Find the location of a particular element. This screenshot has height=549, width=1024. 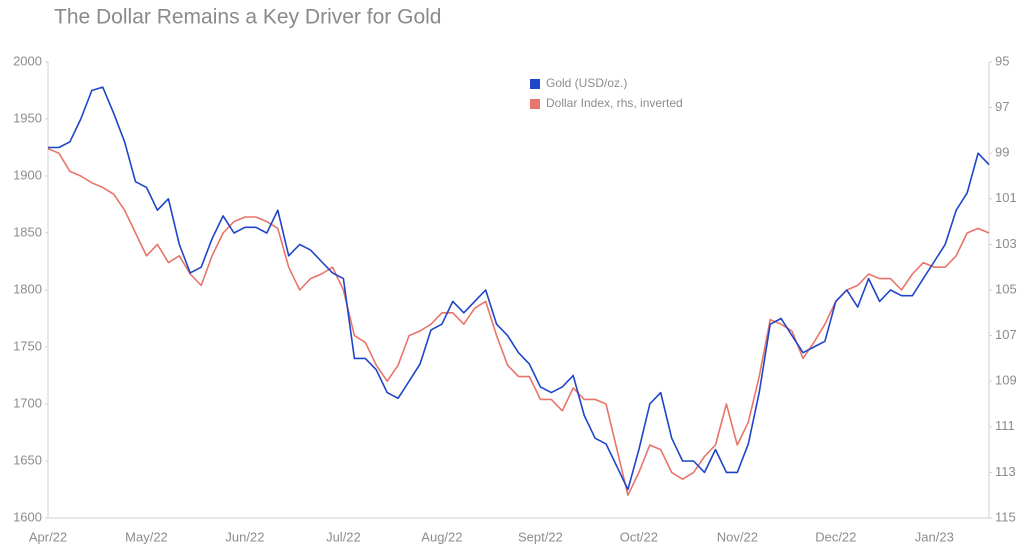

x-tick-label: Jun/22 is located at coordinates (244, 536).